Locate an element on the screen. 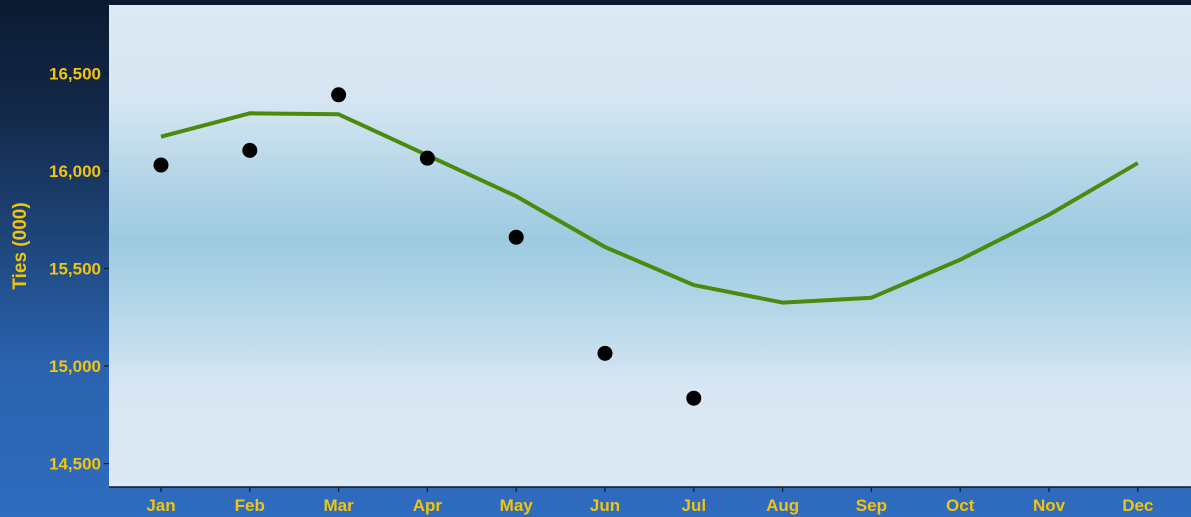  y-tick-label: 15,000 is located at coordinates (75, 366).